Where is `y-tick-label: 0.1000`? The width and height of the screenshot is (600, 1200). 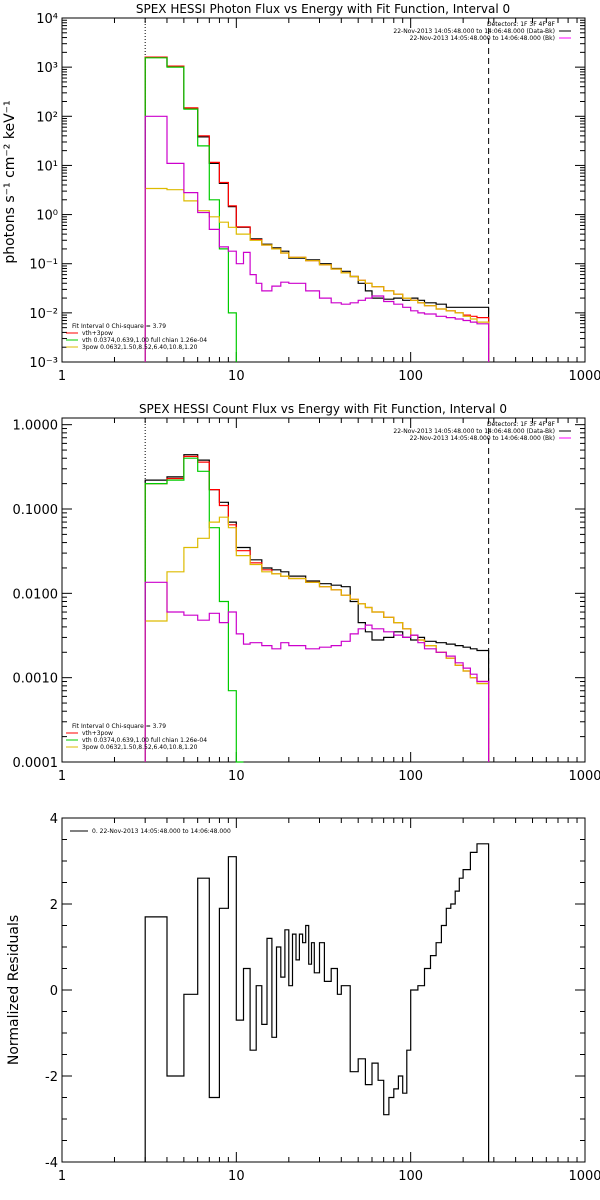
y-tick-label: 0.1000 is located at coordinates (36, 510).